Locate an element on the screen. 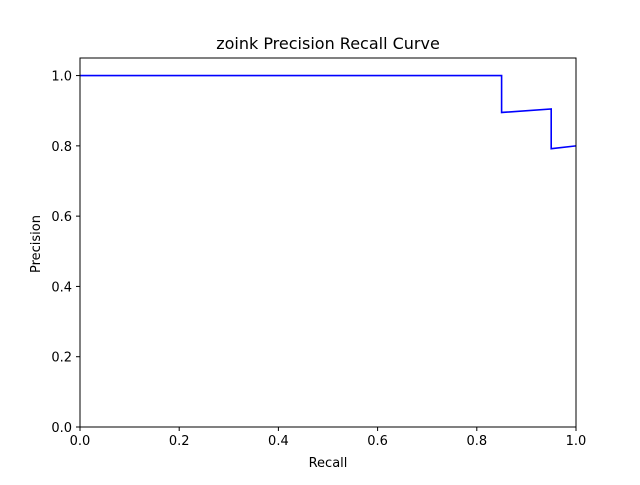  x-tick-label: 0.2 is located at coordinates (179, 441).